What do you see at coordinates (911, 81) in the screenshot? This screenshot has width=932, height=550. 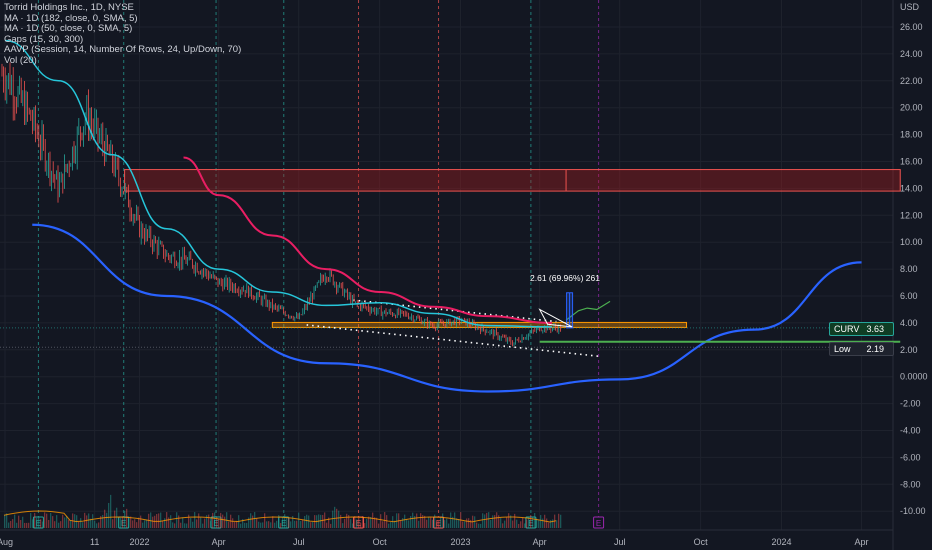 I see `y-tick-label: 22.00` at bounding box center [911, 81].